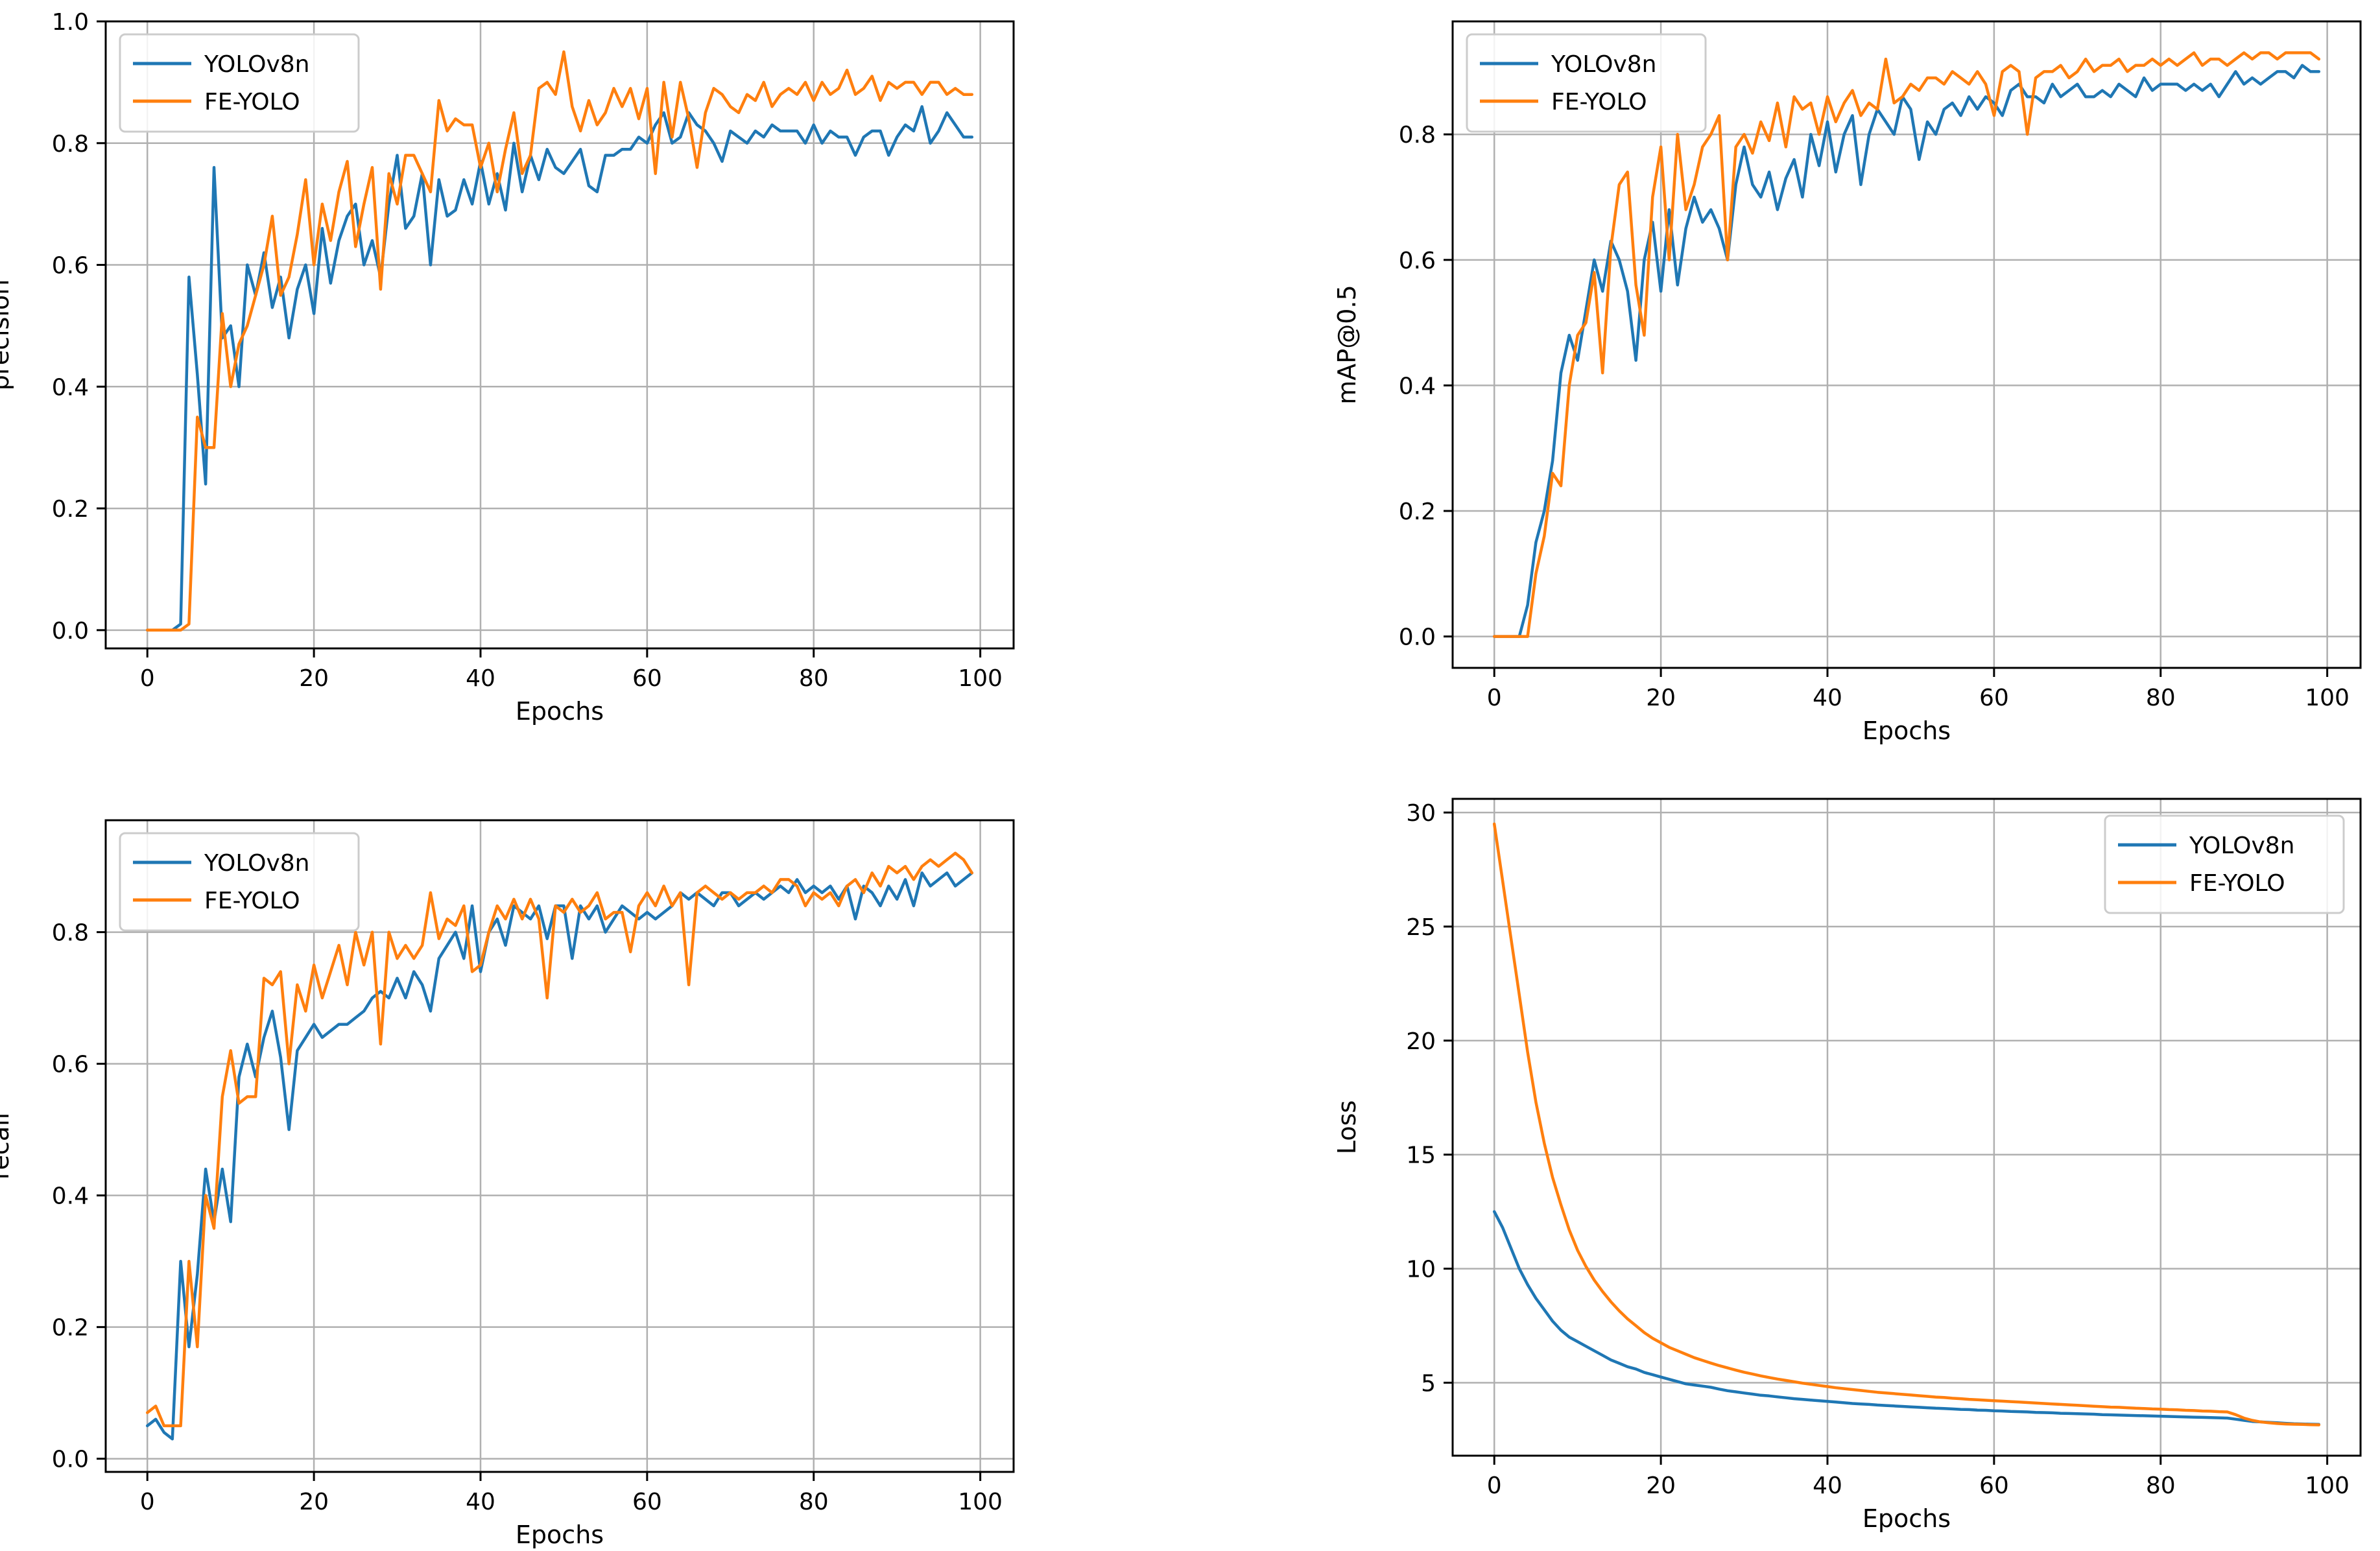 The image size is (2380, 1551). I want to click on chart-map50-xtick-label-0: 0, so click(1495, 698).